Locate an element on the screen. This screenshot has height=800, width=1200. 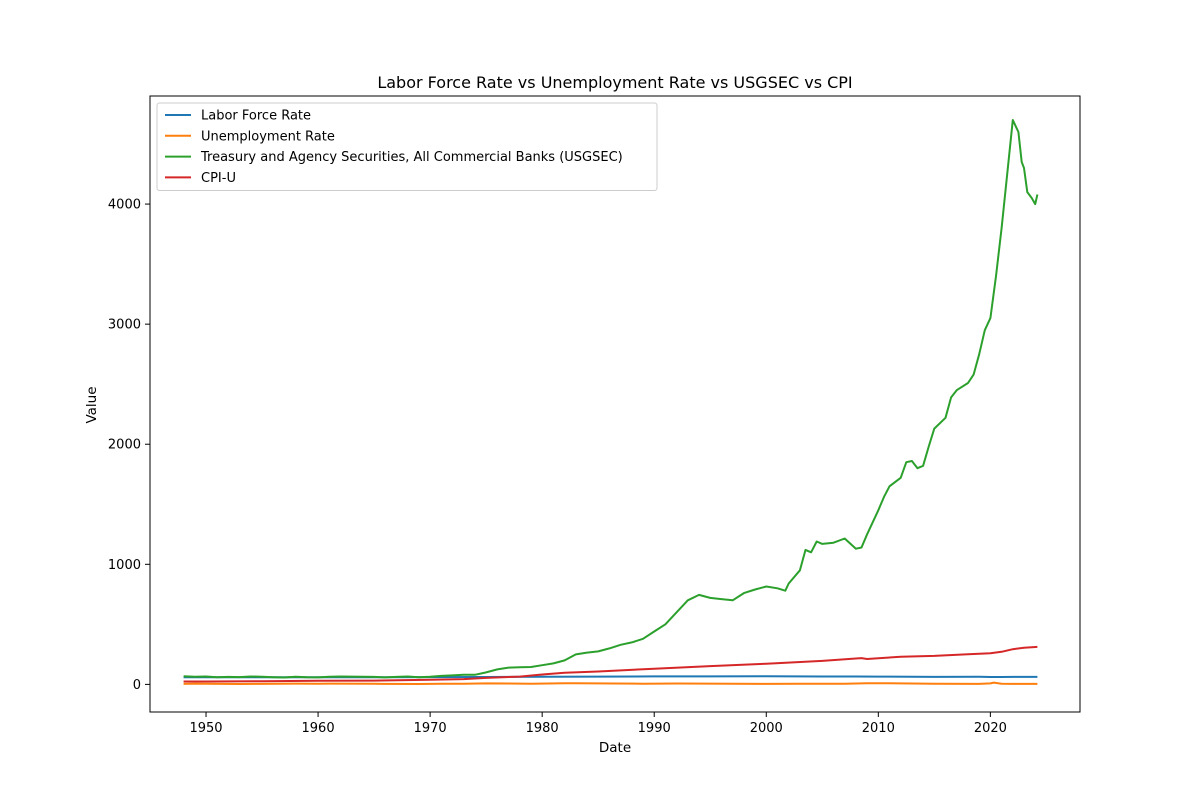
x-axis-label: Date is located at coordinates (615, 748).